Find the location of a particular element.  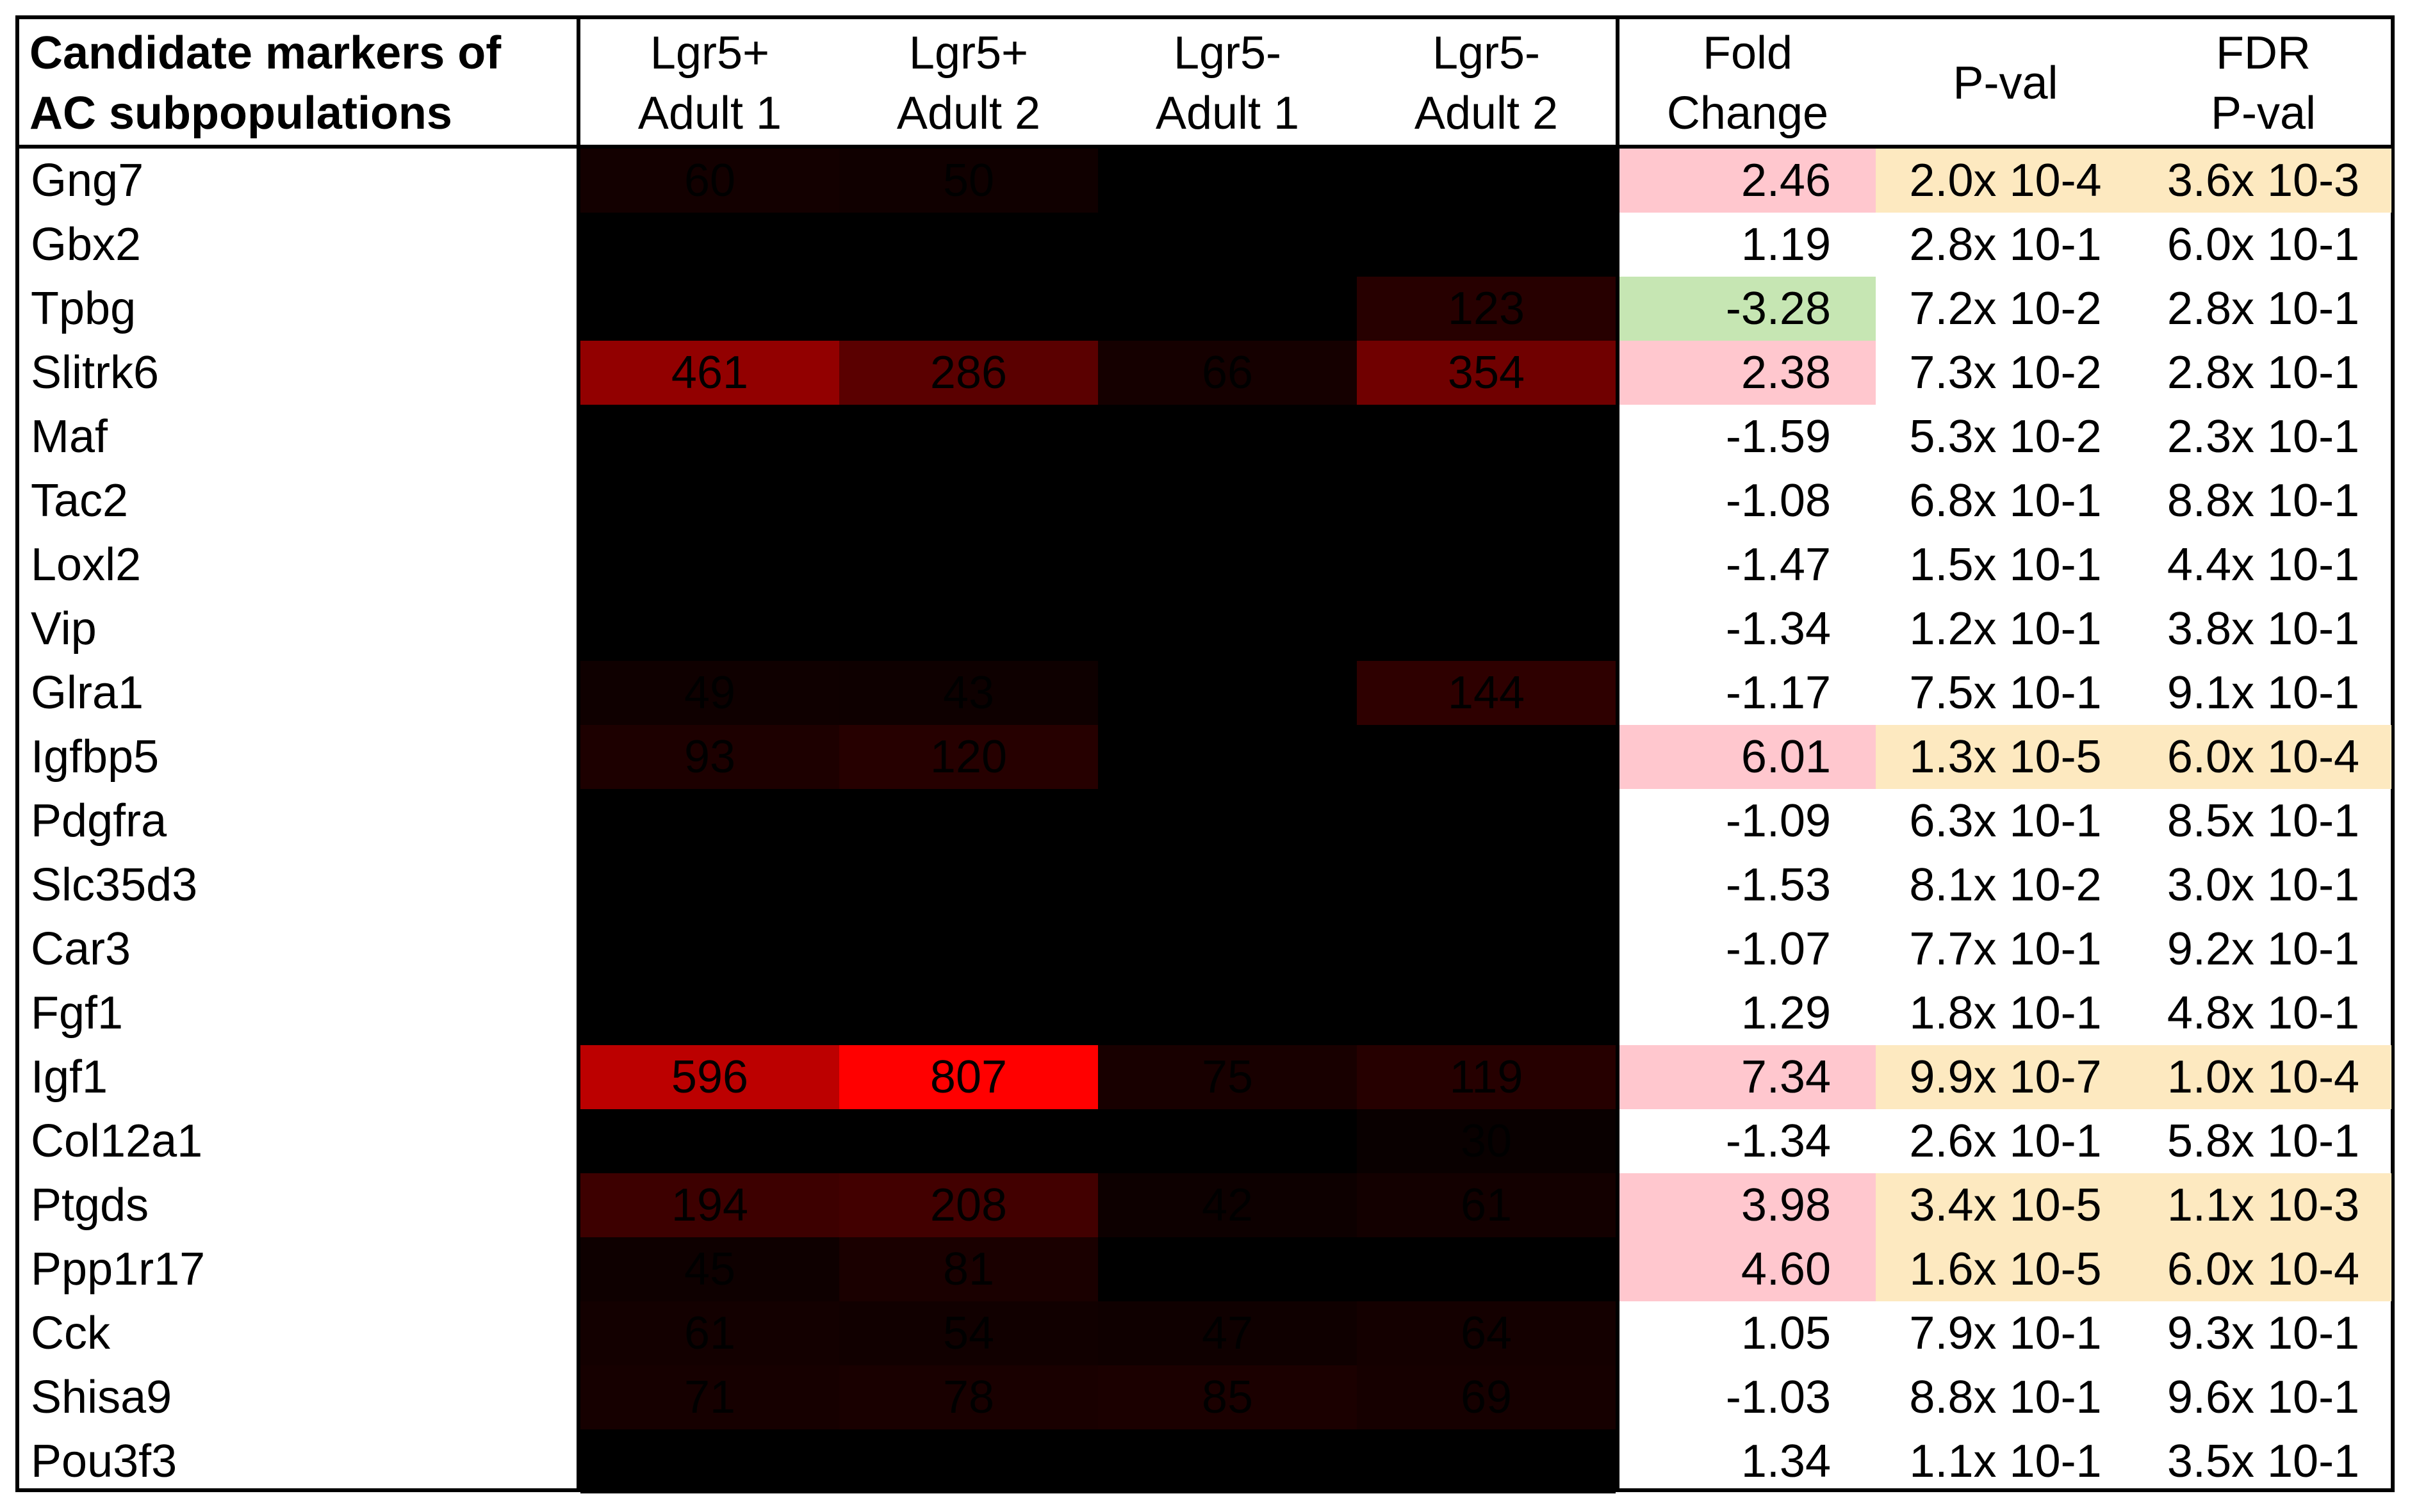

pval-cell: 2.0x 10-4 is located at coordinates (2005, 181).